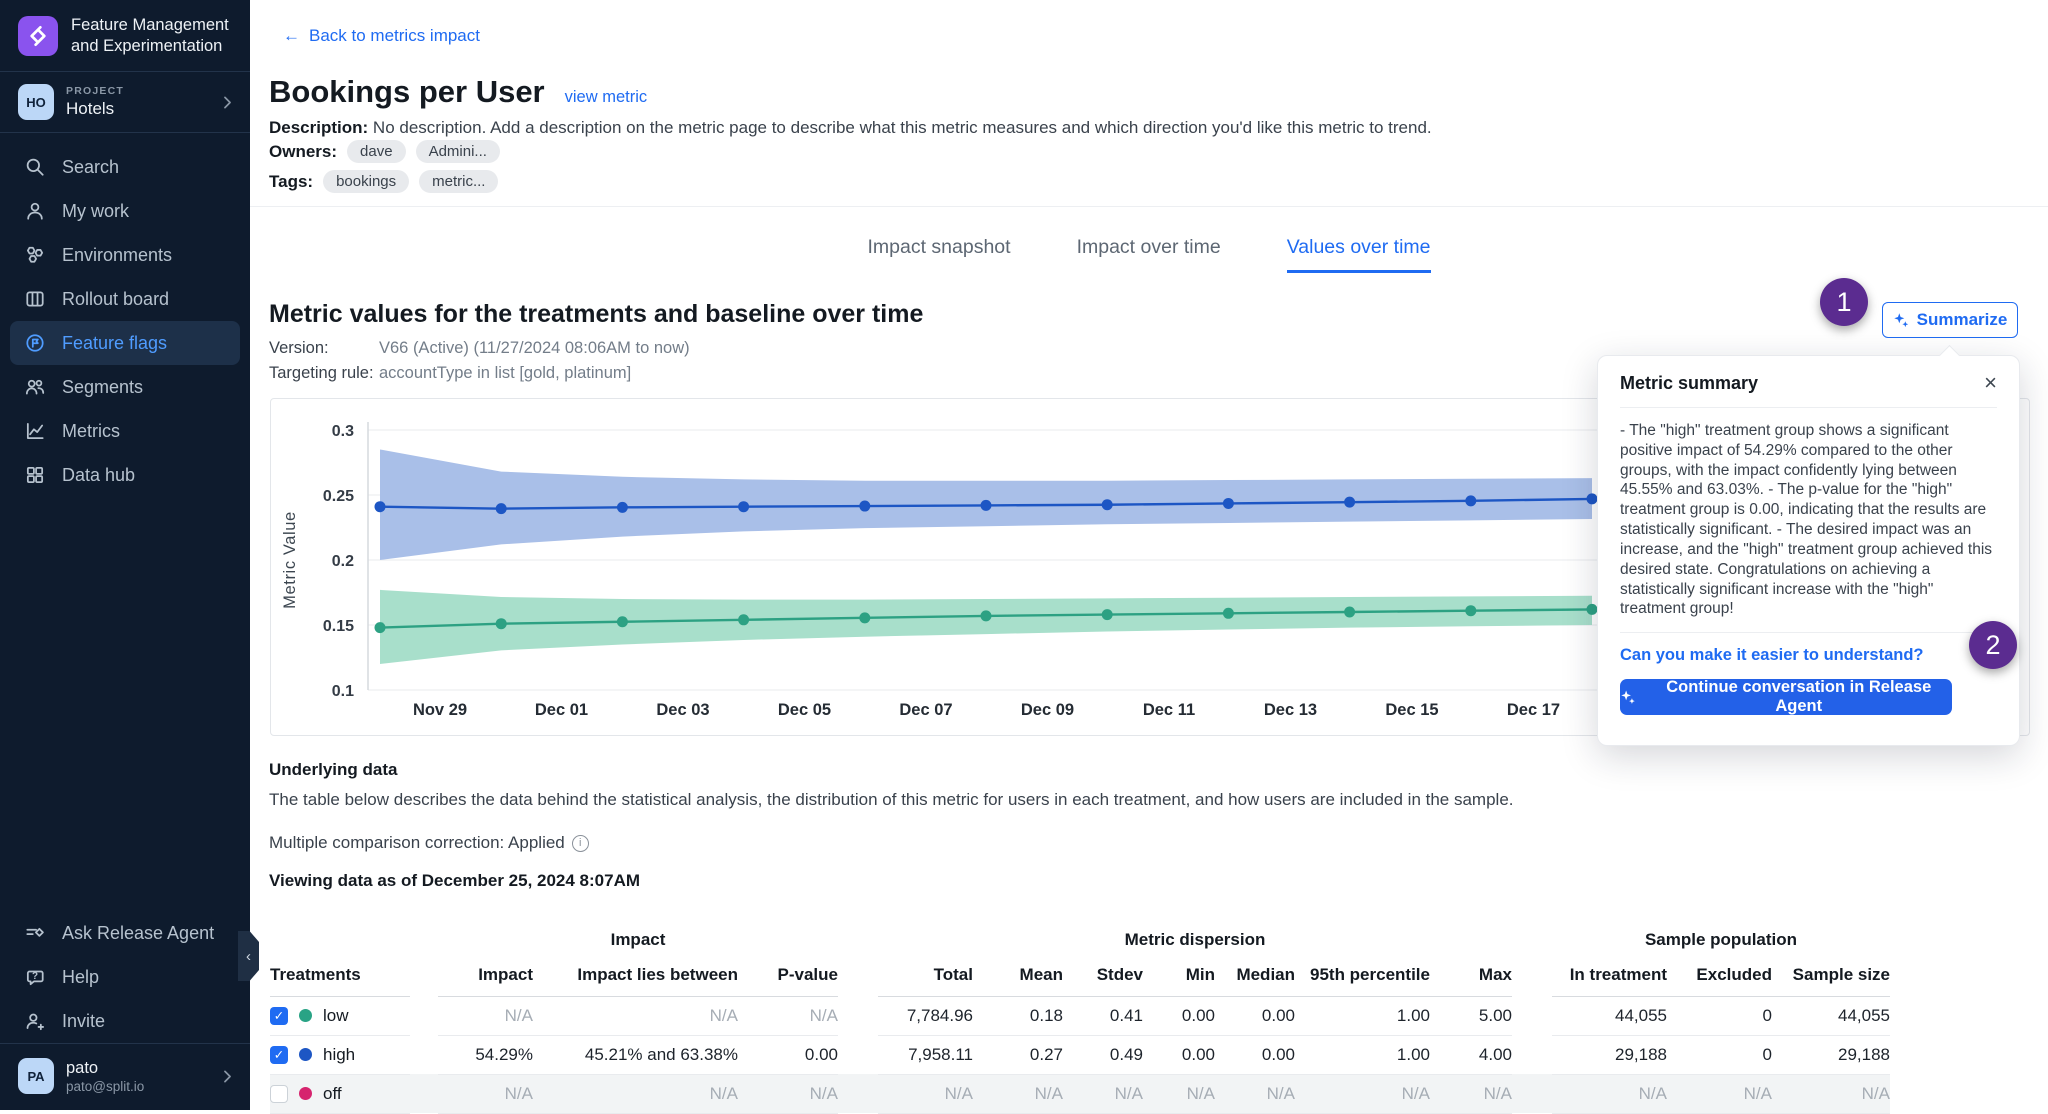  Describe the element at coordinates (1808, 633) in the screenshot. I see `popup-divider` at that location.